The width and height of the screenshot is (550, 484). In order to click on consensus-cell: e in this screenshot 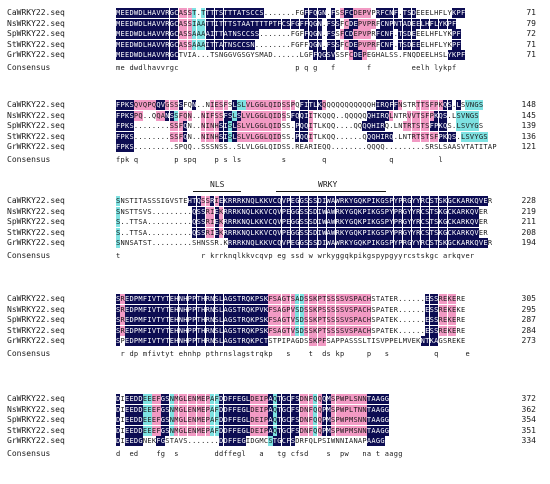, I will do `click(467, 353)`.